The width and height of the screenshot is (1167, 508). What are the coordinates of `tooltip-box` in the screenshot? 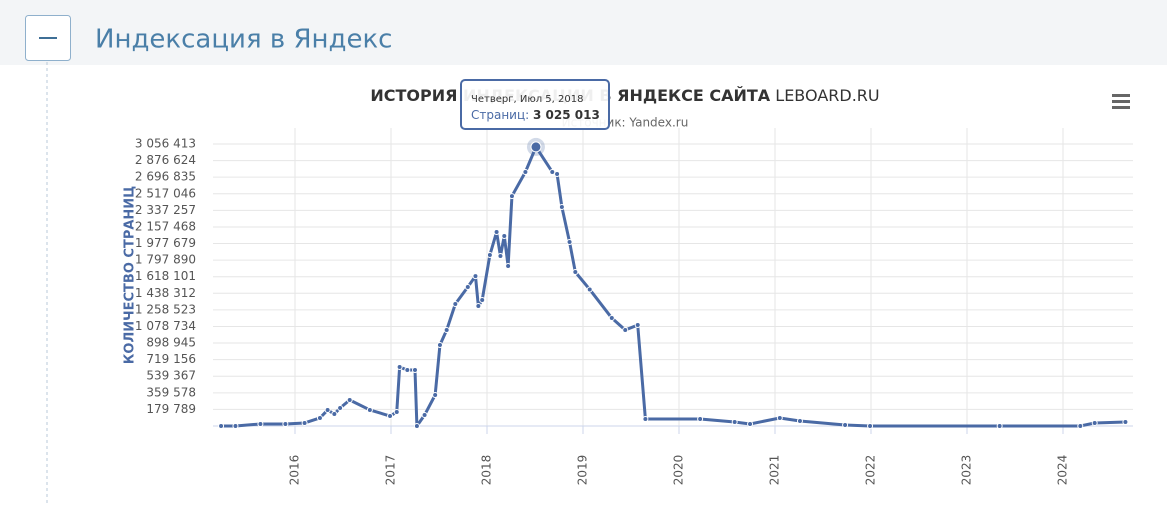 It's located at (535, 104).